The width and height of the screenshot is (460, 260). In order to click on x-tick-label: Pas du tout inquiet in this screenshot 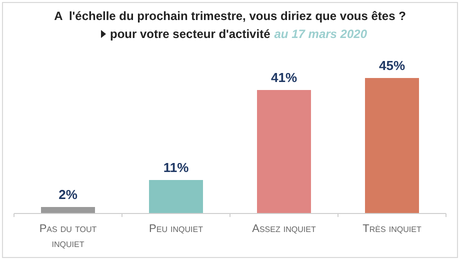, I will do `click(68, 236)`.